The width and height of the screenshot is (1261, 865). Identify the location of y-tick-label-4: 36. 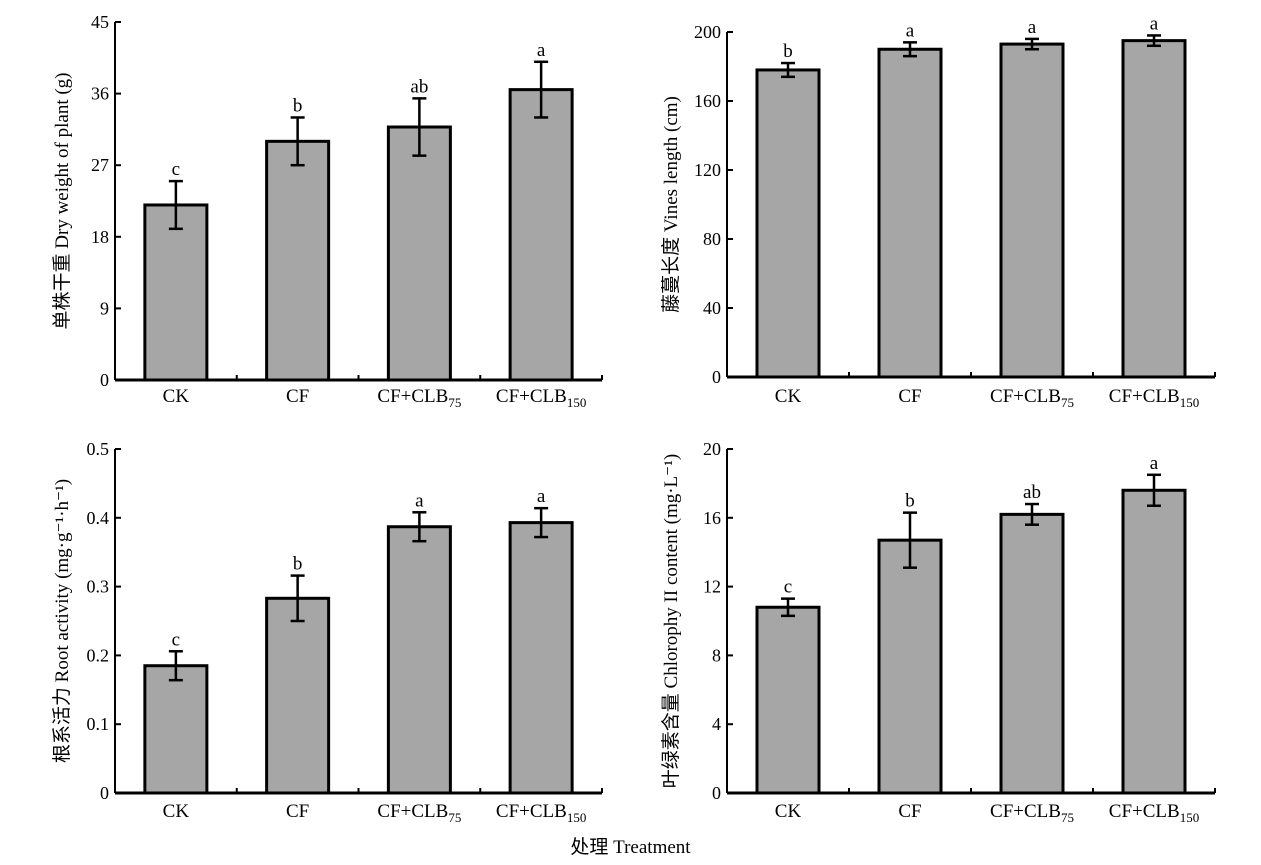
(100, 94).